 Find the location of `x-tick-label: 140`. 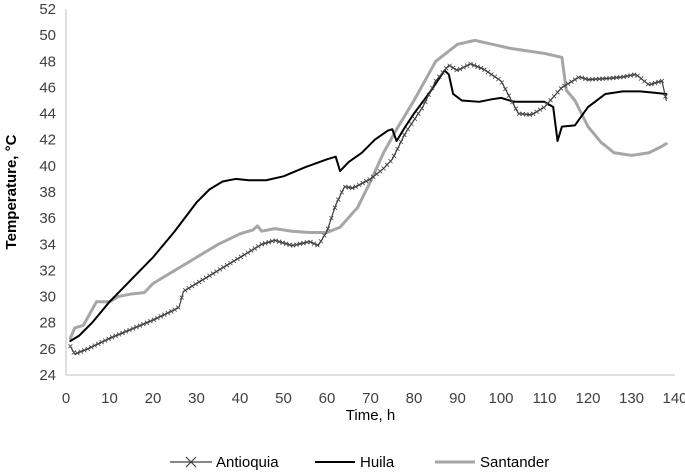

x-tick-label: 140 is located at coordinates (673, 398).